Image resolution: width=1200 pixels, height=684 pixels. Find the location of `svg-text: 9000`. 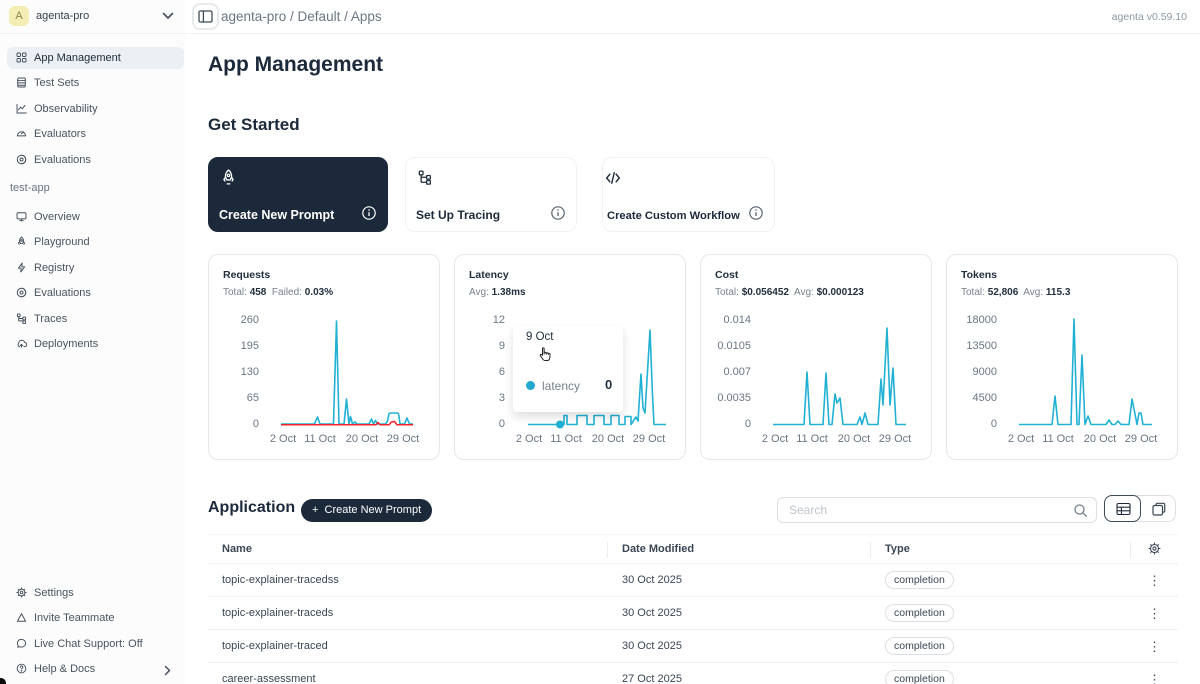

svg-text: 9000 is located at coordinates (985, 372).